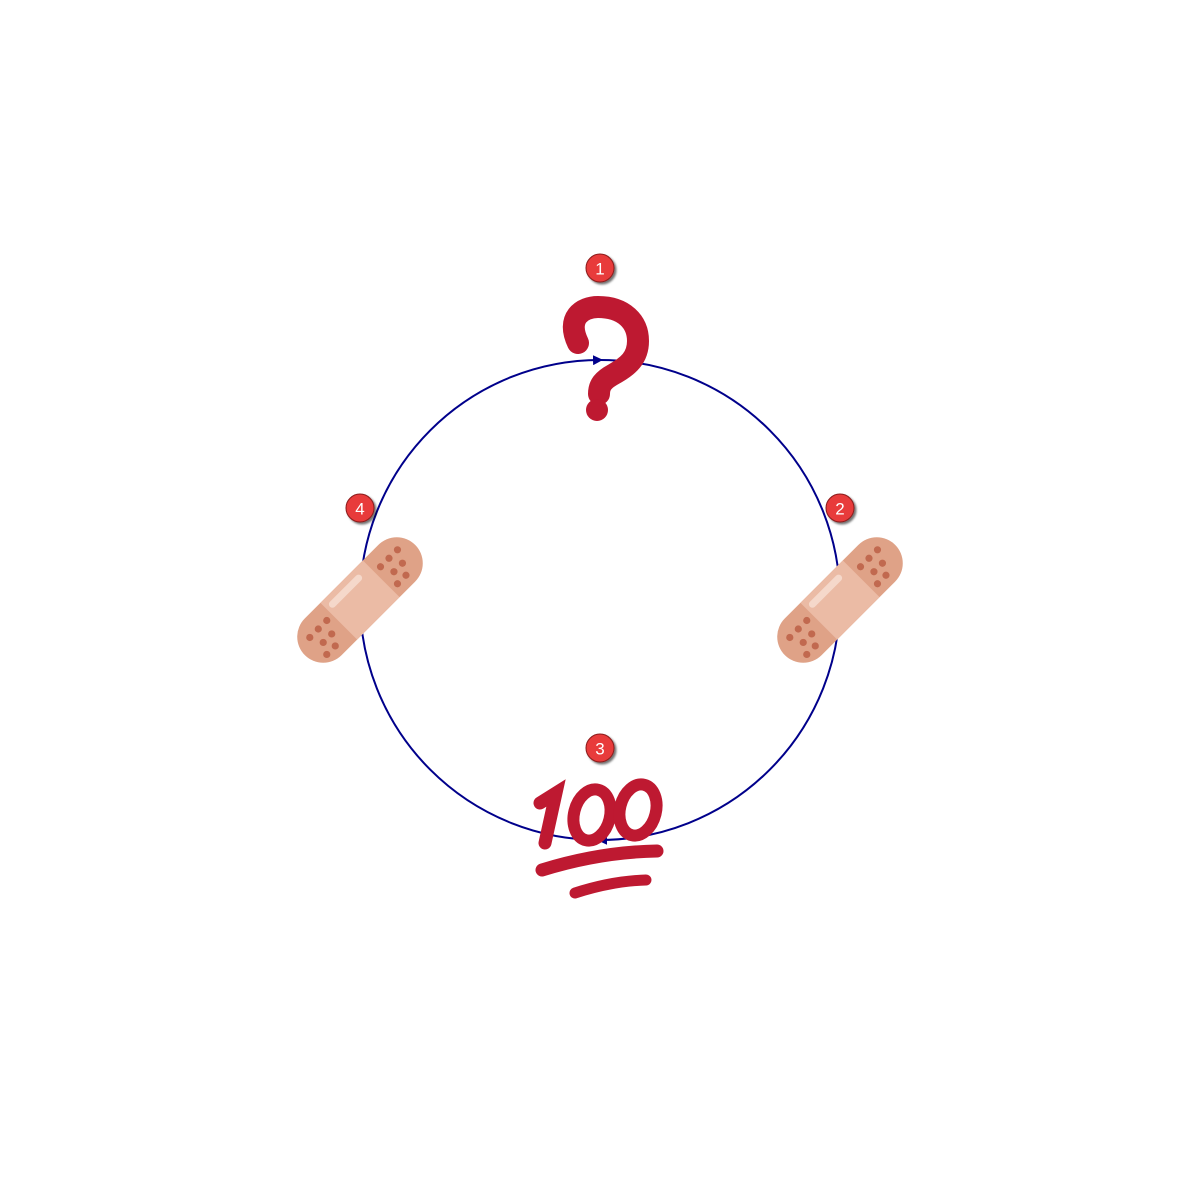  I want to click on question-mark-icon, so click(606, 358).